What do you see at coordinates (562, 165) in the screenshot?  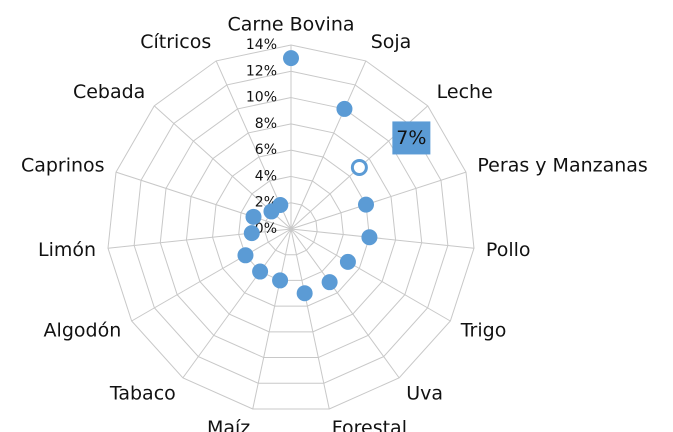 I see `category-label: Peras y Manzanas` at bounding box center [562, 165].